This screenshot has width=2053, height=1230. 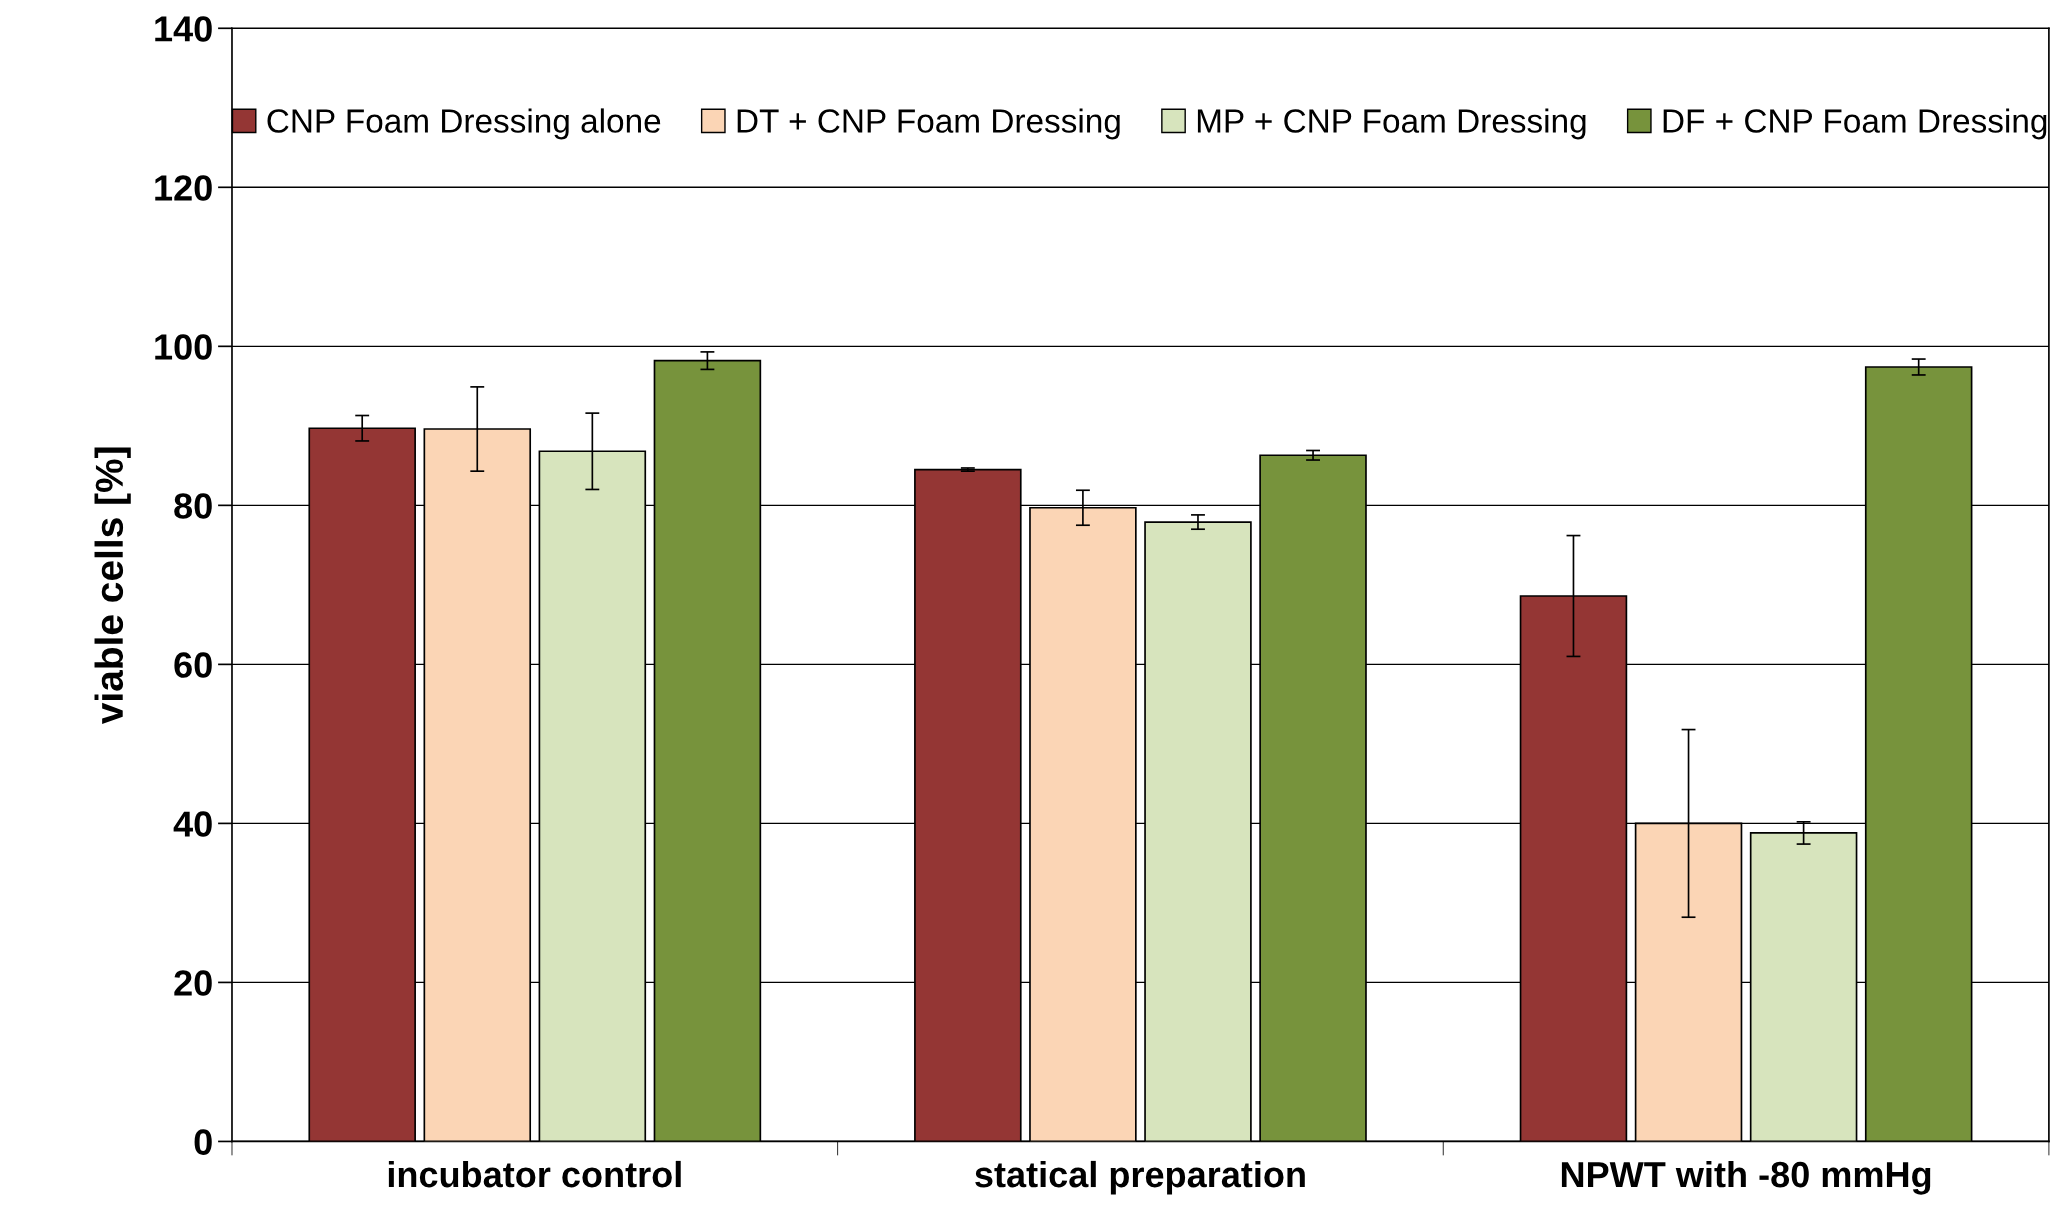 I want to click on y-tick-label: 40, so click(x=192, y=824).